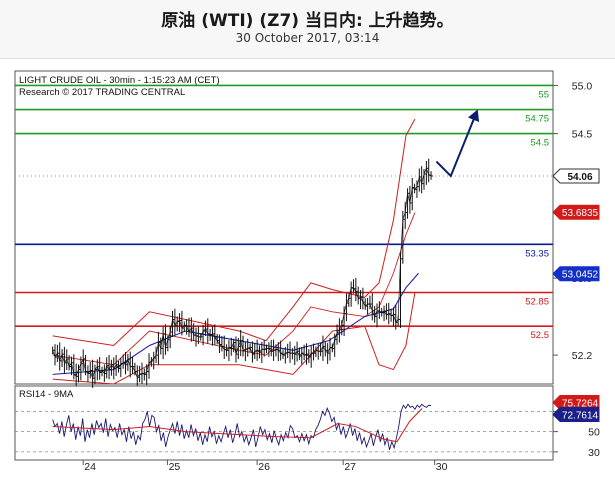 Image resolution: width=615 pixels, height=483 pixels. I want to click on rsi-plot-frame, so click(284, 423).